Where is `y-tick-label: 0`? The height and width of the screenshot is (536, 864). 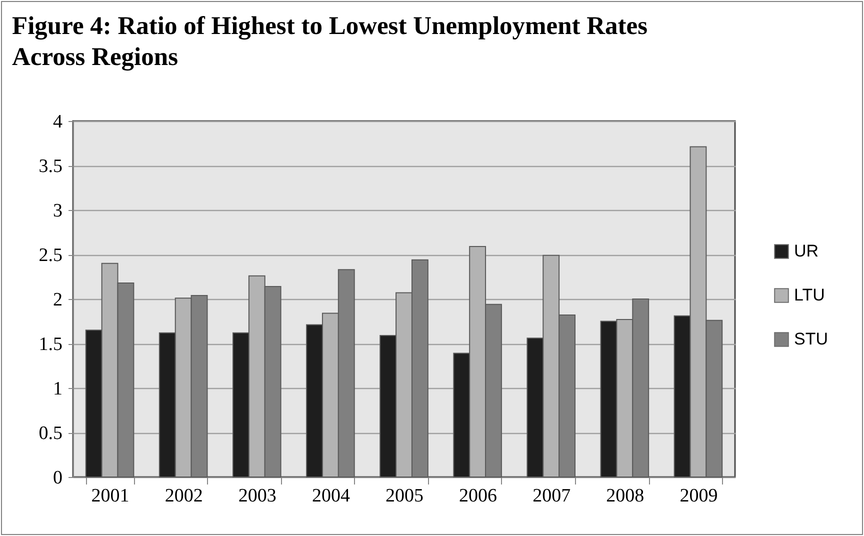 y-tick-label: 0 is located at coordinates (57, 478).